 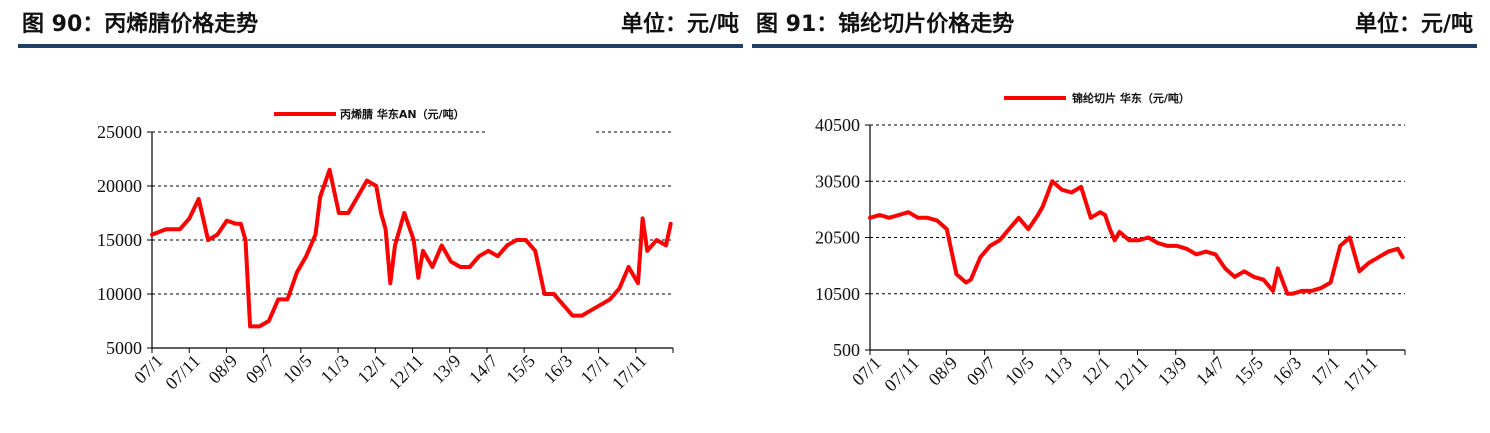 What do you see at coordinates (1131, 98) in the screenshot?
I see `legend-label: 锦纶切片 华东（元/吨）` at bounding box center [1131, 98].